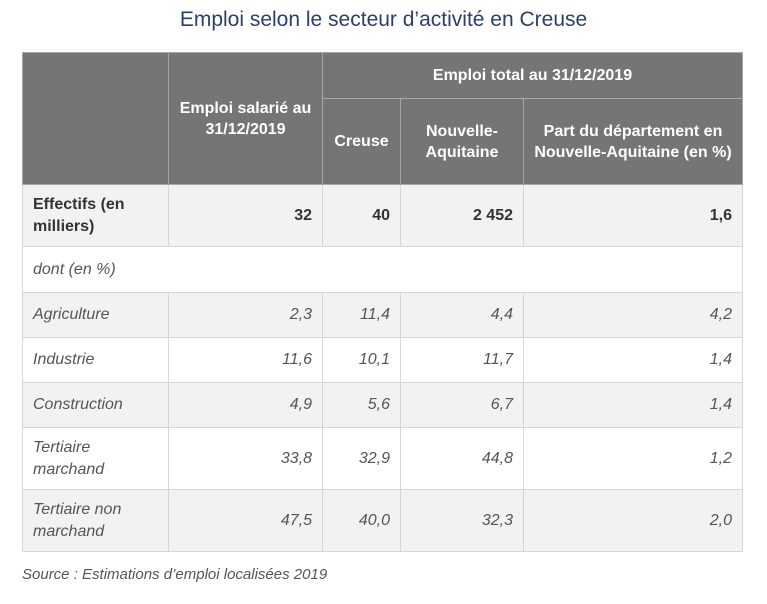  I want to click on table-row: Industrie 11,6 10,1 11,7 1,4, so click(382, 360).